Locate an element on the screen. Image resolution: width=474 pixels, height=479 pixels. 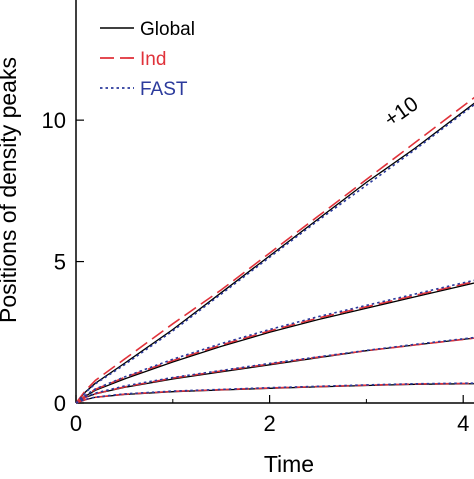
x-tick-label: 4 is located at coordinates (463, 423).